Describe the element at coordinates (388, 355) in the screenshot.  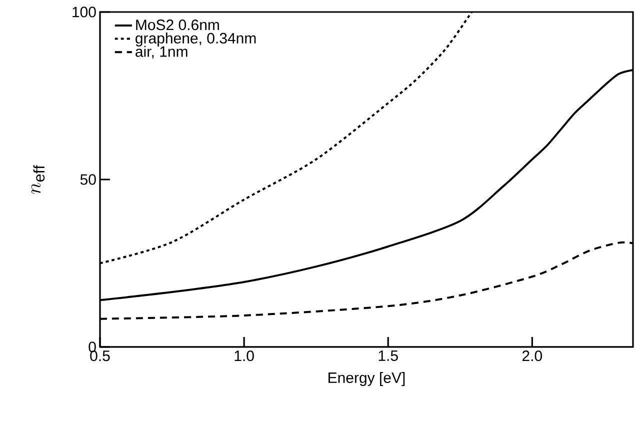
I see `x-tick-label: 1.5` at that location.